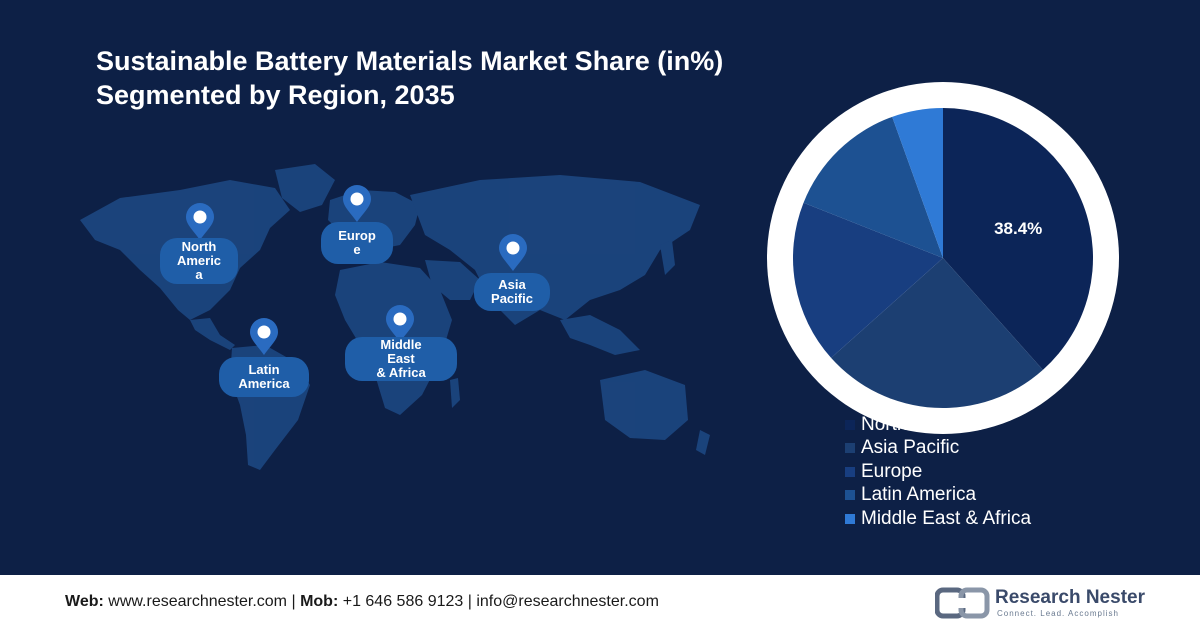  I want to click on legend-item: Middle East & Africa, so click(938, 519).